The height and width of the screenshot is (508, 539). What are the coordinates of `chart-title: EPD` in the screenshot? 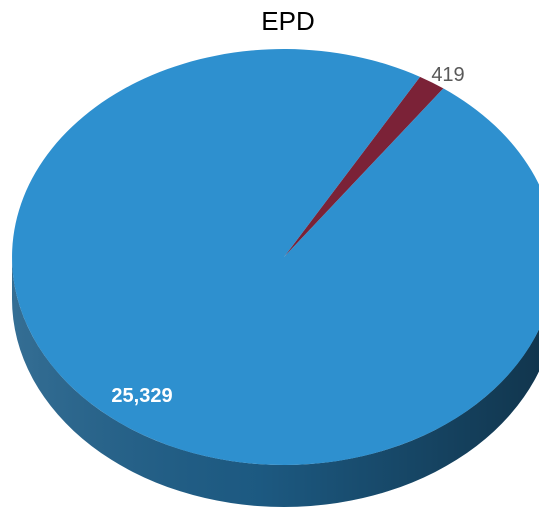 It's located at (287, 21).